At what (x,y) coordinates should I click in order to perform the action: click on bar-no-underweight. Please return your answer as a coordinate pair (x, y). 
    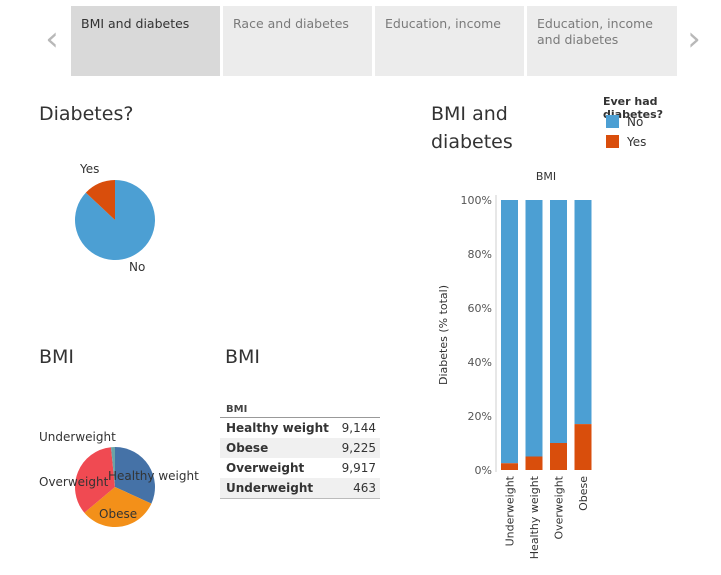
    Looking at the image, I should click on (509, 332).